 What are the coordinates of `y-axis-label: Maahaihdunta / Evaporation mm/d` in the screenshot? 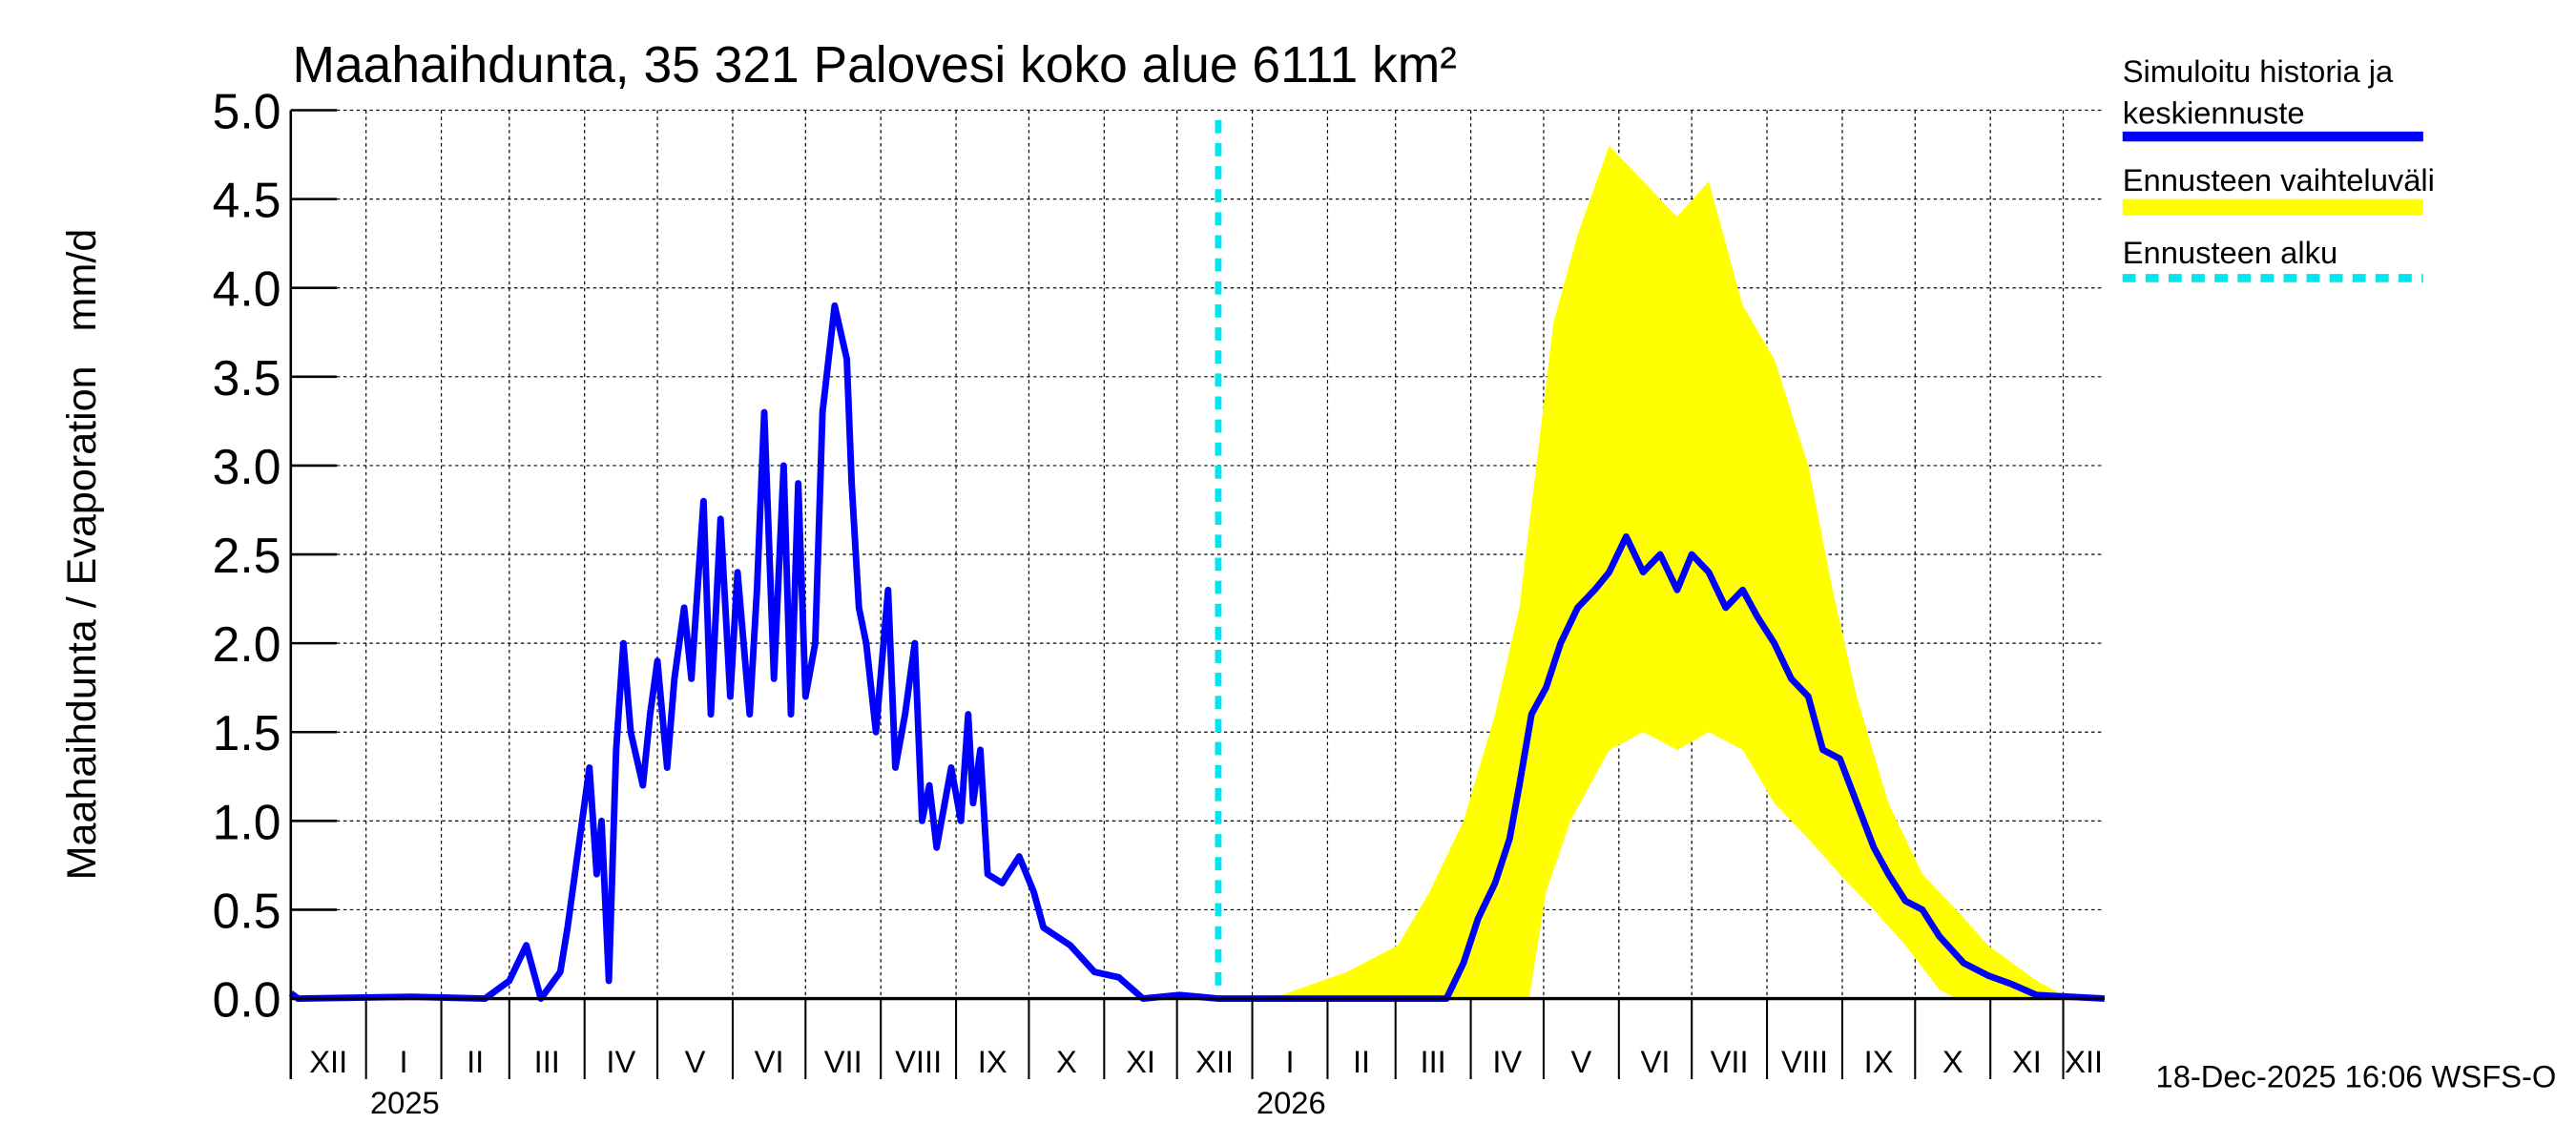 It's located at (82, 555).